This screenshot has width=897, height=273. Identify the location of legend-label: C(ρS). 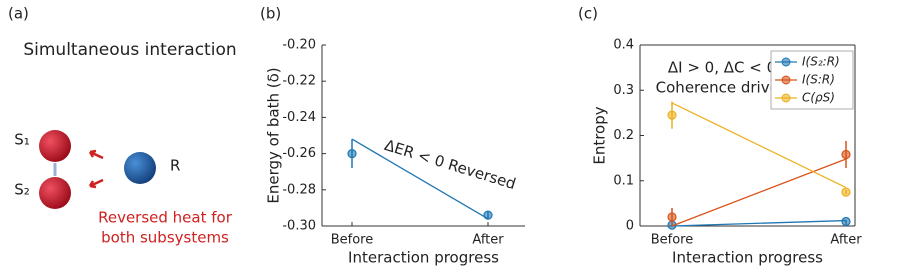
(818, 98).